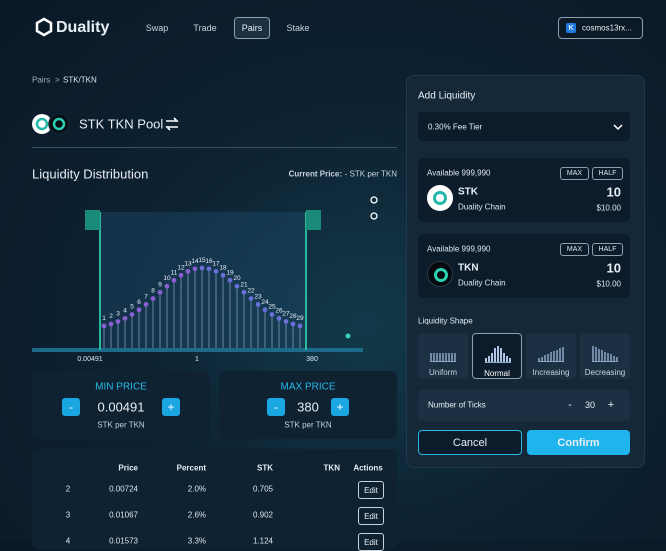 The height and width of the screenshot is (551, 666). Describe the element at coordinates (230, 272) in the screenshot. I see `tick-number: 19` at that location.